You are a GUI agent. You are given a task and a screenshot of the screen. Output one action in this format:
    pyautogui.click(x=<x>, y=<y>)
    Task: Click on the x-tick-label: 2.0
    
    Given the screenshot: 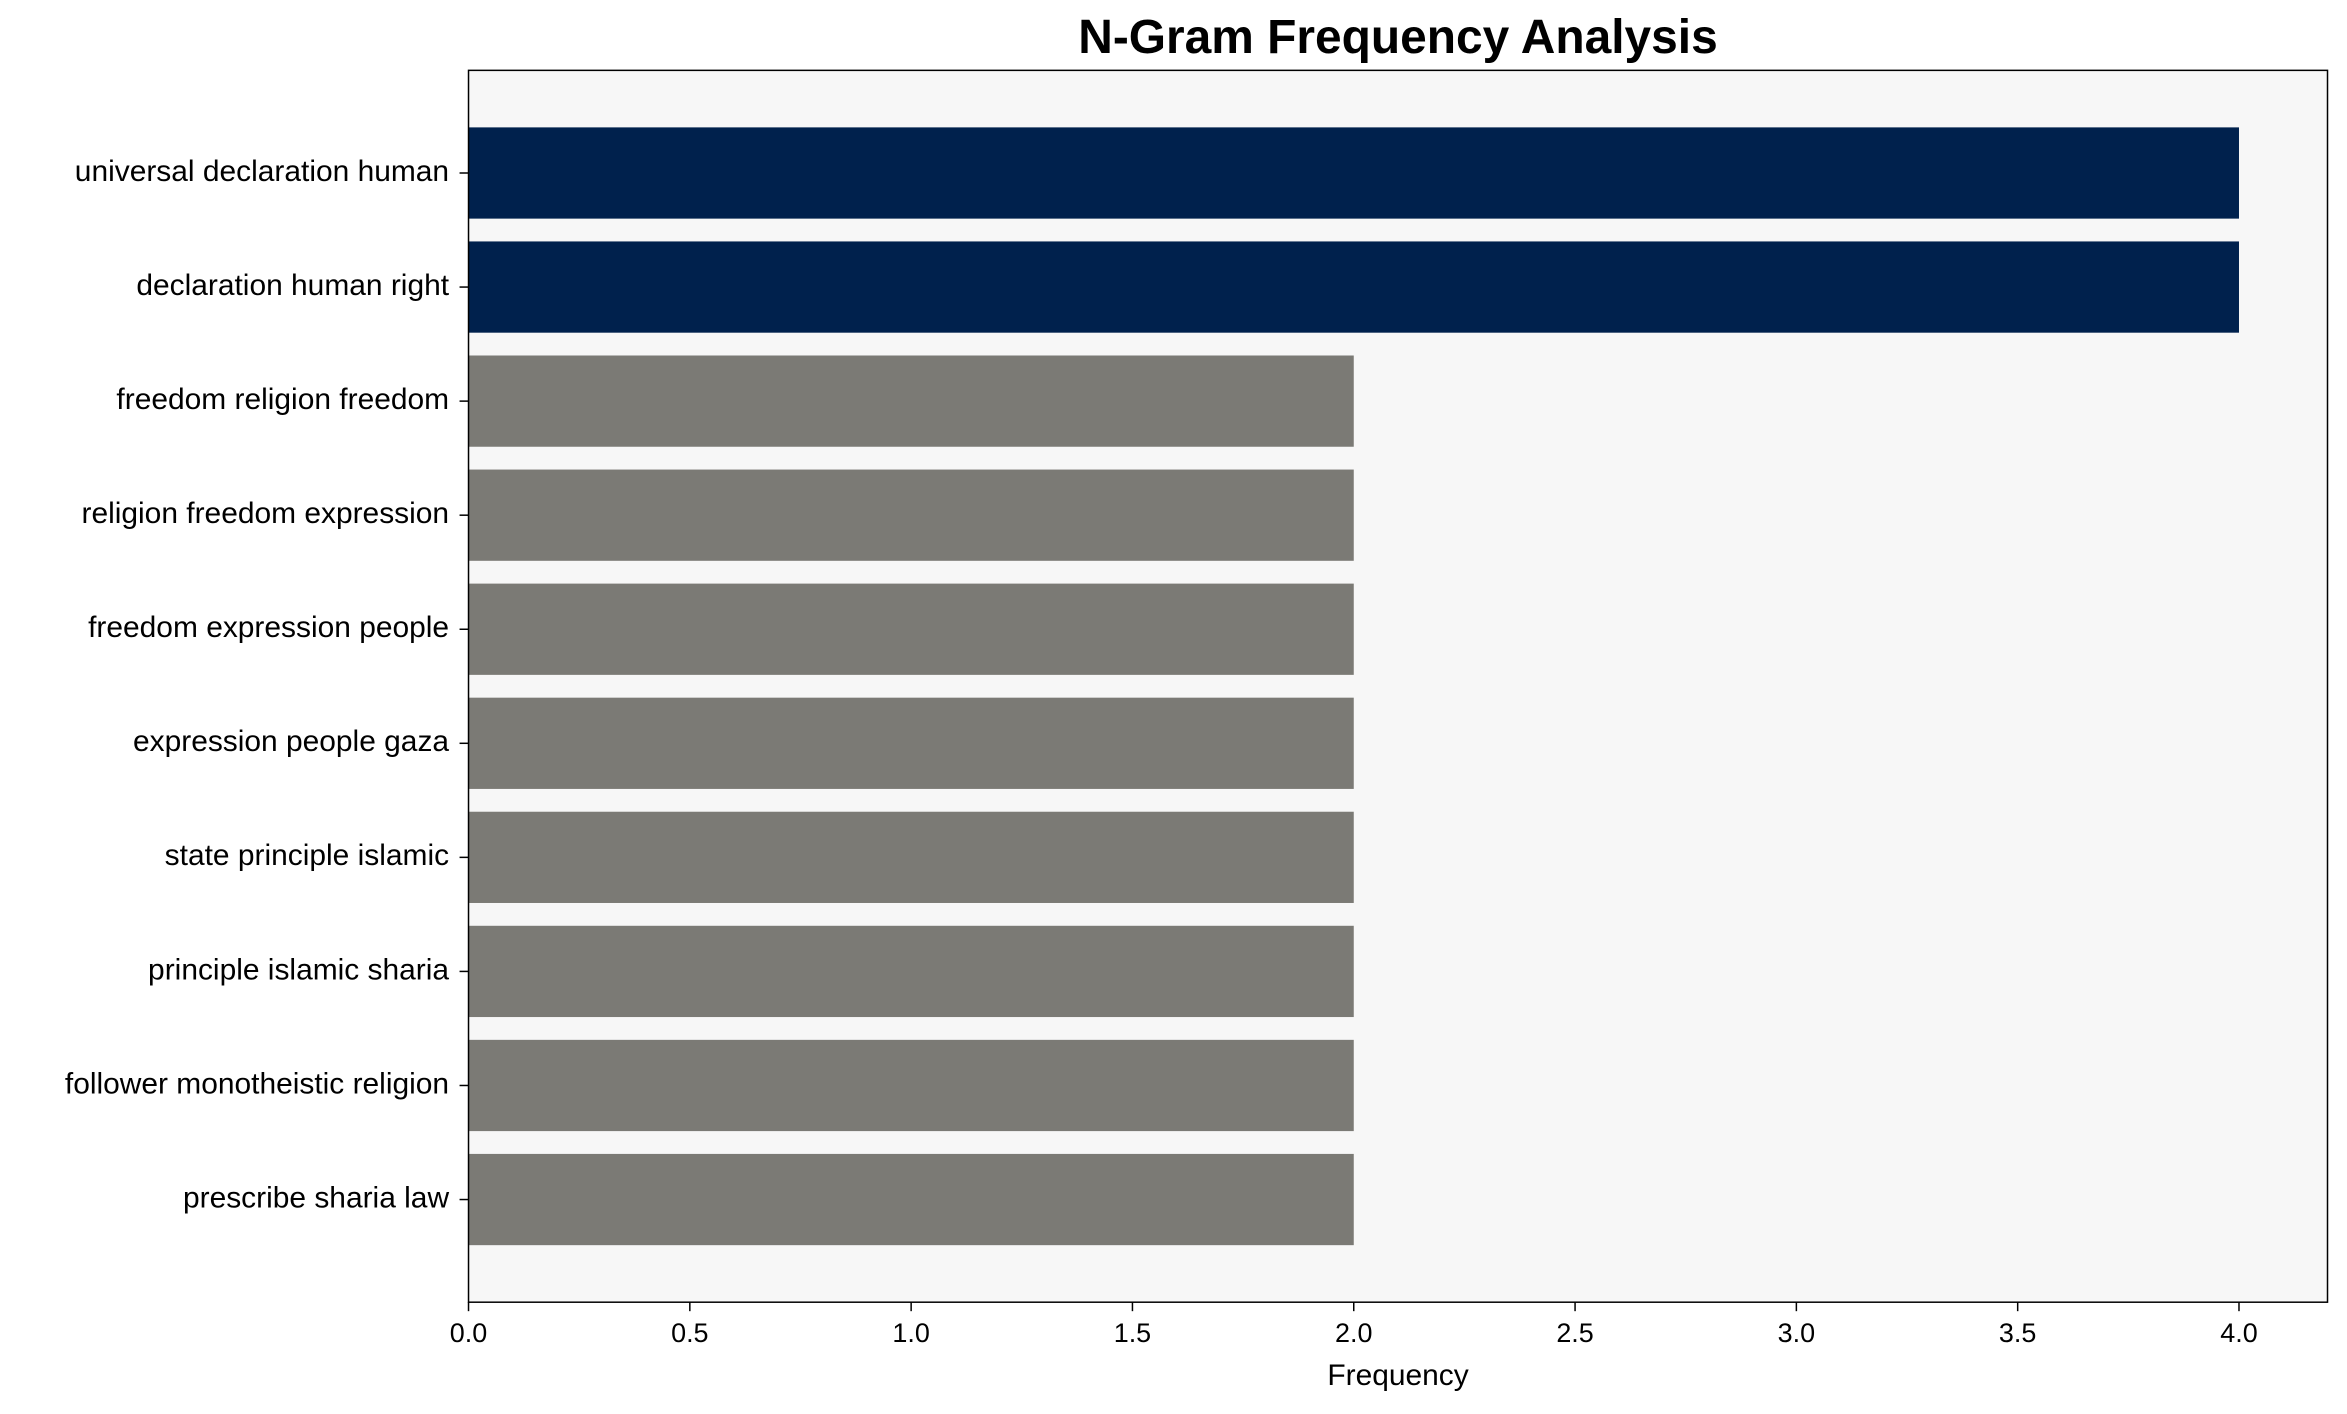 What is the action you would take?
    pyautogui.click(x=1353, y=1333)
    